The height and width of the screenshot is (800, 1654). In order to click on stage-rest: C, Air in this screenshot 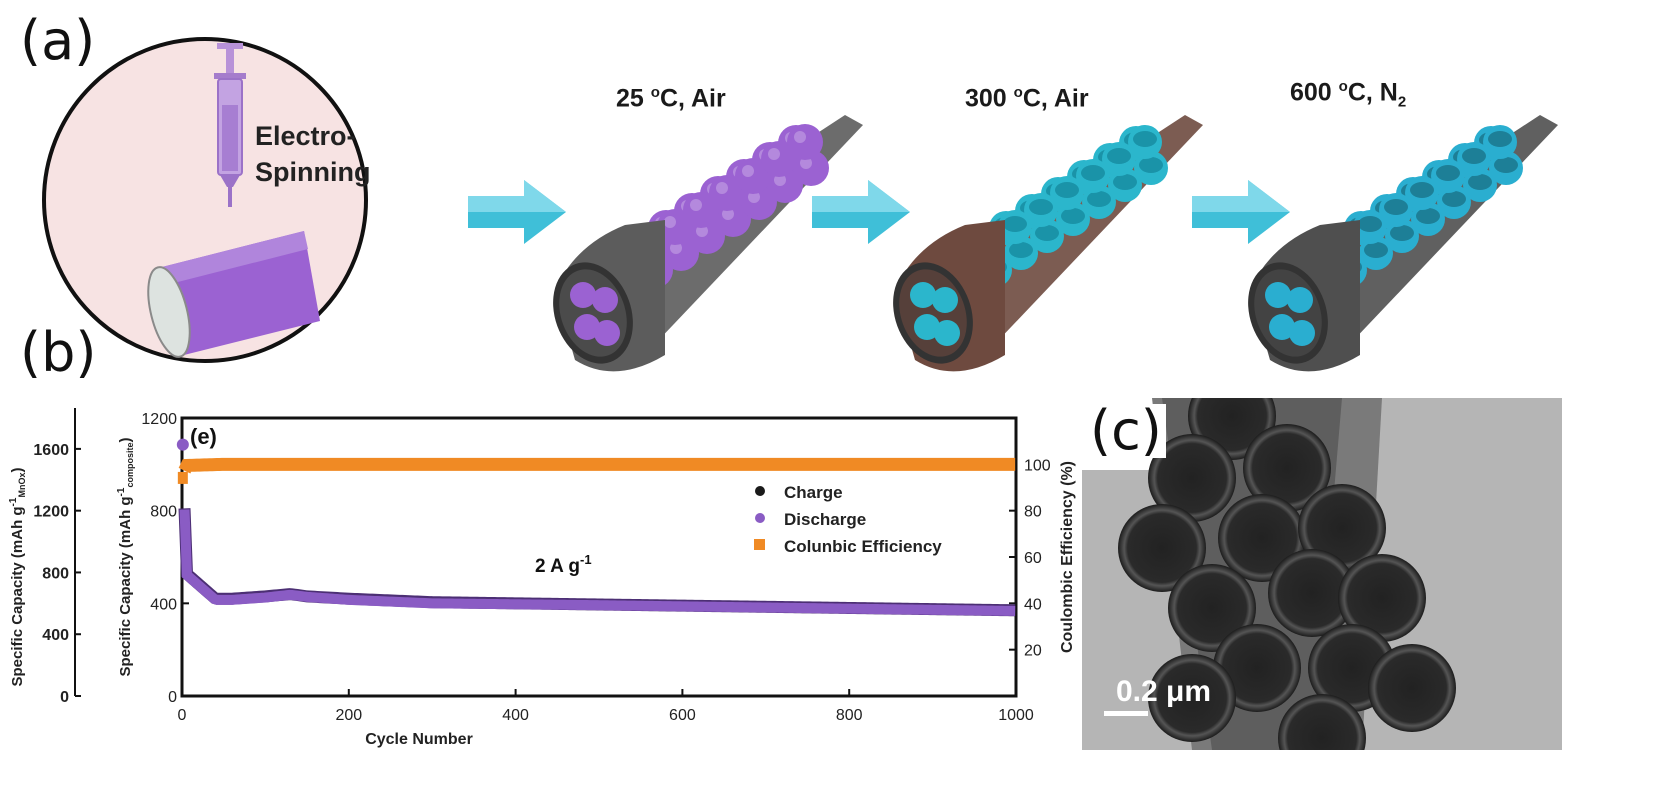, I will do `click(692, 98)`.